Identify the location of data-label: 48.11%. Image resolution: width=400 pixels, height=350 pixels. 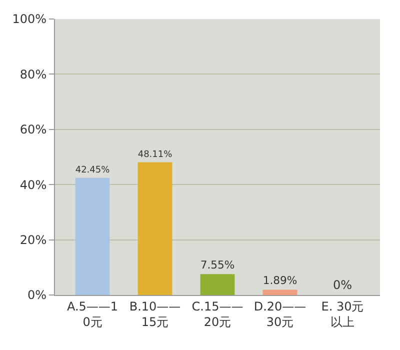
(155, 155).